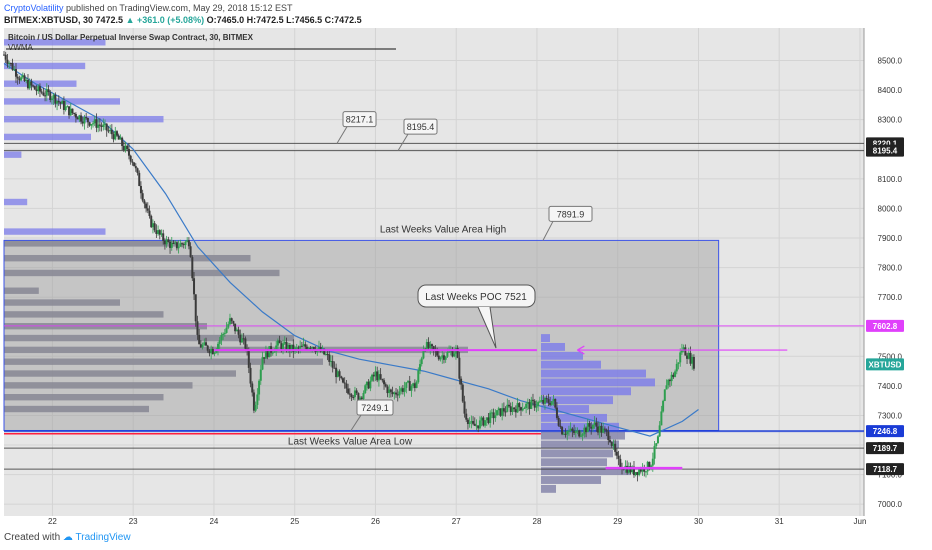 The image size is (932, 550). Describe the element at coordinates (890, 415) in the screenshot. I see `price-tick-label: 7300.0` at that location.